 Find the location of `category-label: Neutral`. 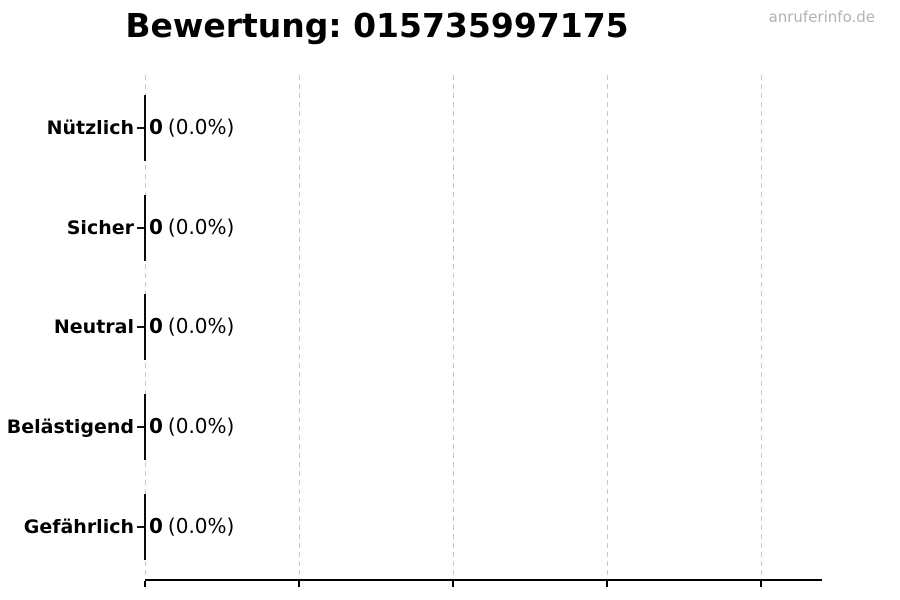

category-label: Neutral is located at coordinates (93, 327).